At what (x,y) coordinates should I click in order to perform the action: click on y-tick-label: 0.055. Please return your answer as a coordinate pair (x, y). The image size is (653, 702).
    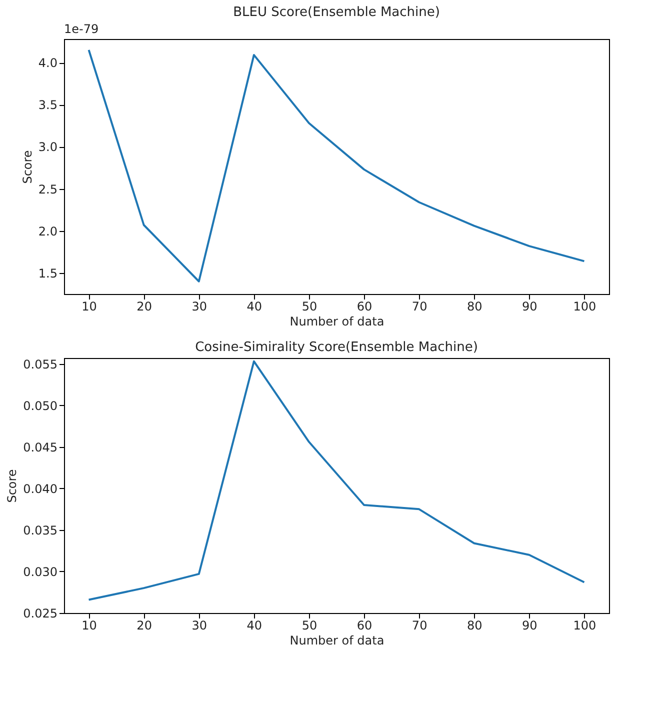
    Looking at the image, I should click on (40, 364).